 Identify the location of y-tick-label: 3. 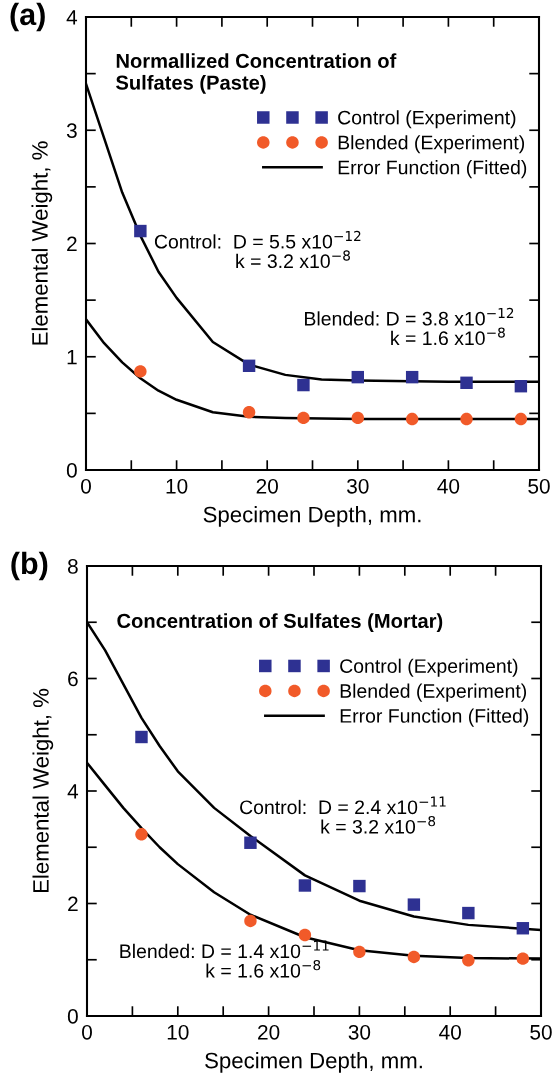
(71, 130).